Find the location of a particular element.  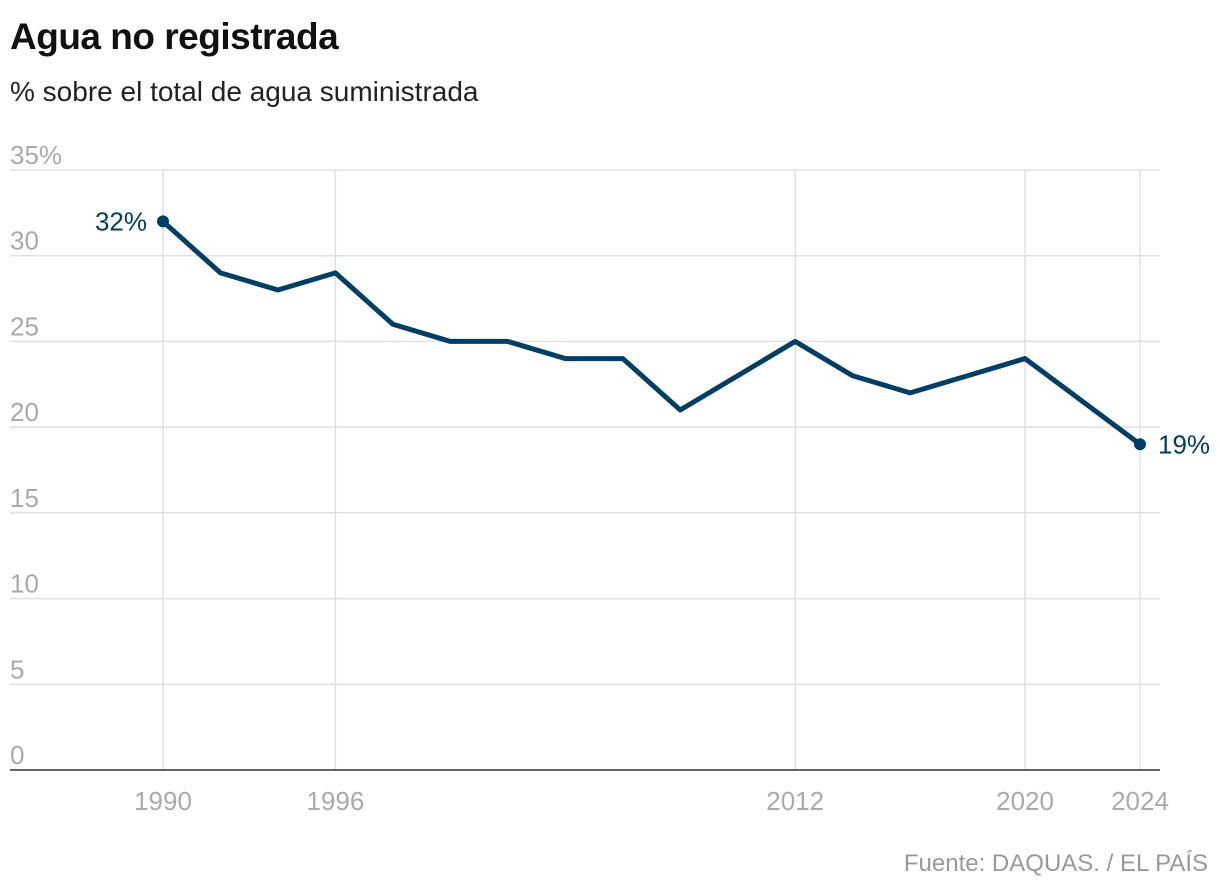

y-tick-label: 10 is located at coordinates (24, 584).